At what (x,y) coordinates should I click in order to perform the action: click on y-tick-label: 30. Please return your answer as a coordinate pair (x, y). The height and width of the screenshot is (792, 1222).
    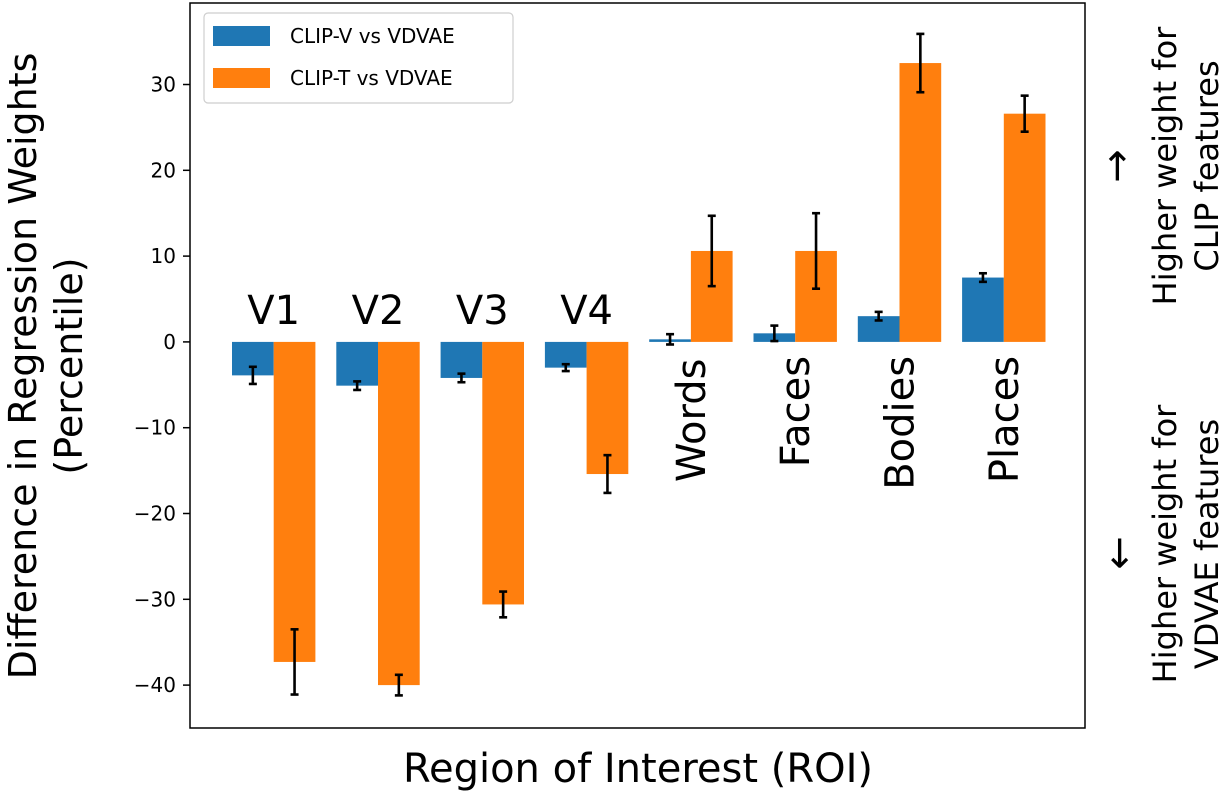
    Looking at the image, I should click on (163, 85).